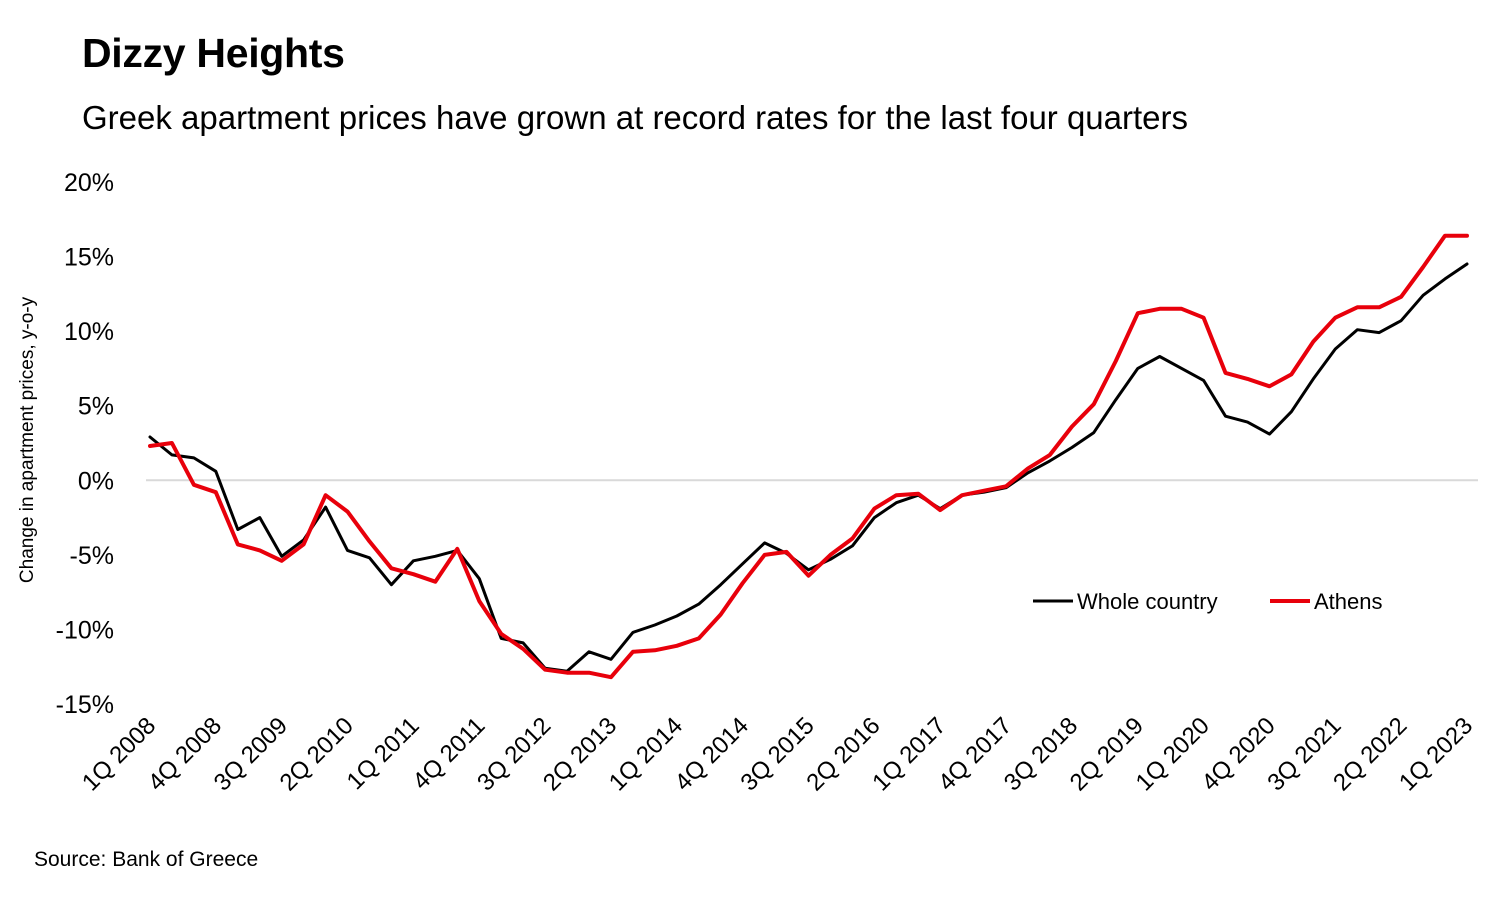  I want to click on y-tick-label: 15%, so click(89, 258).